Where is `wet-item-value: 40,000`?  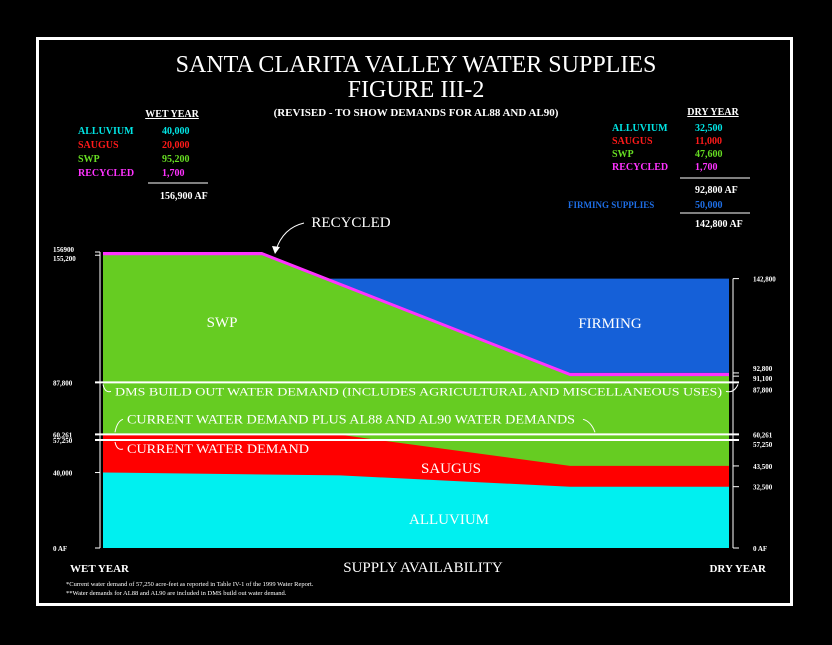 wet-item-value: 40,000 is located at coordinates (176, 131).